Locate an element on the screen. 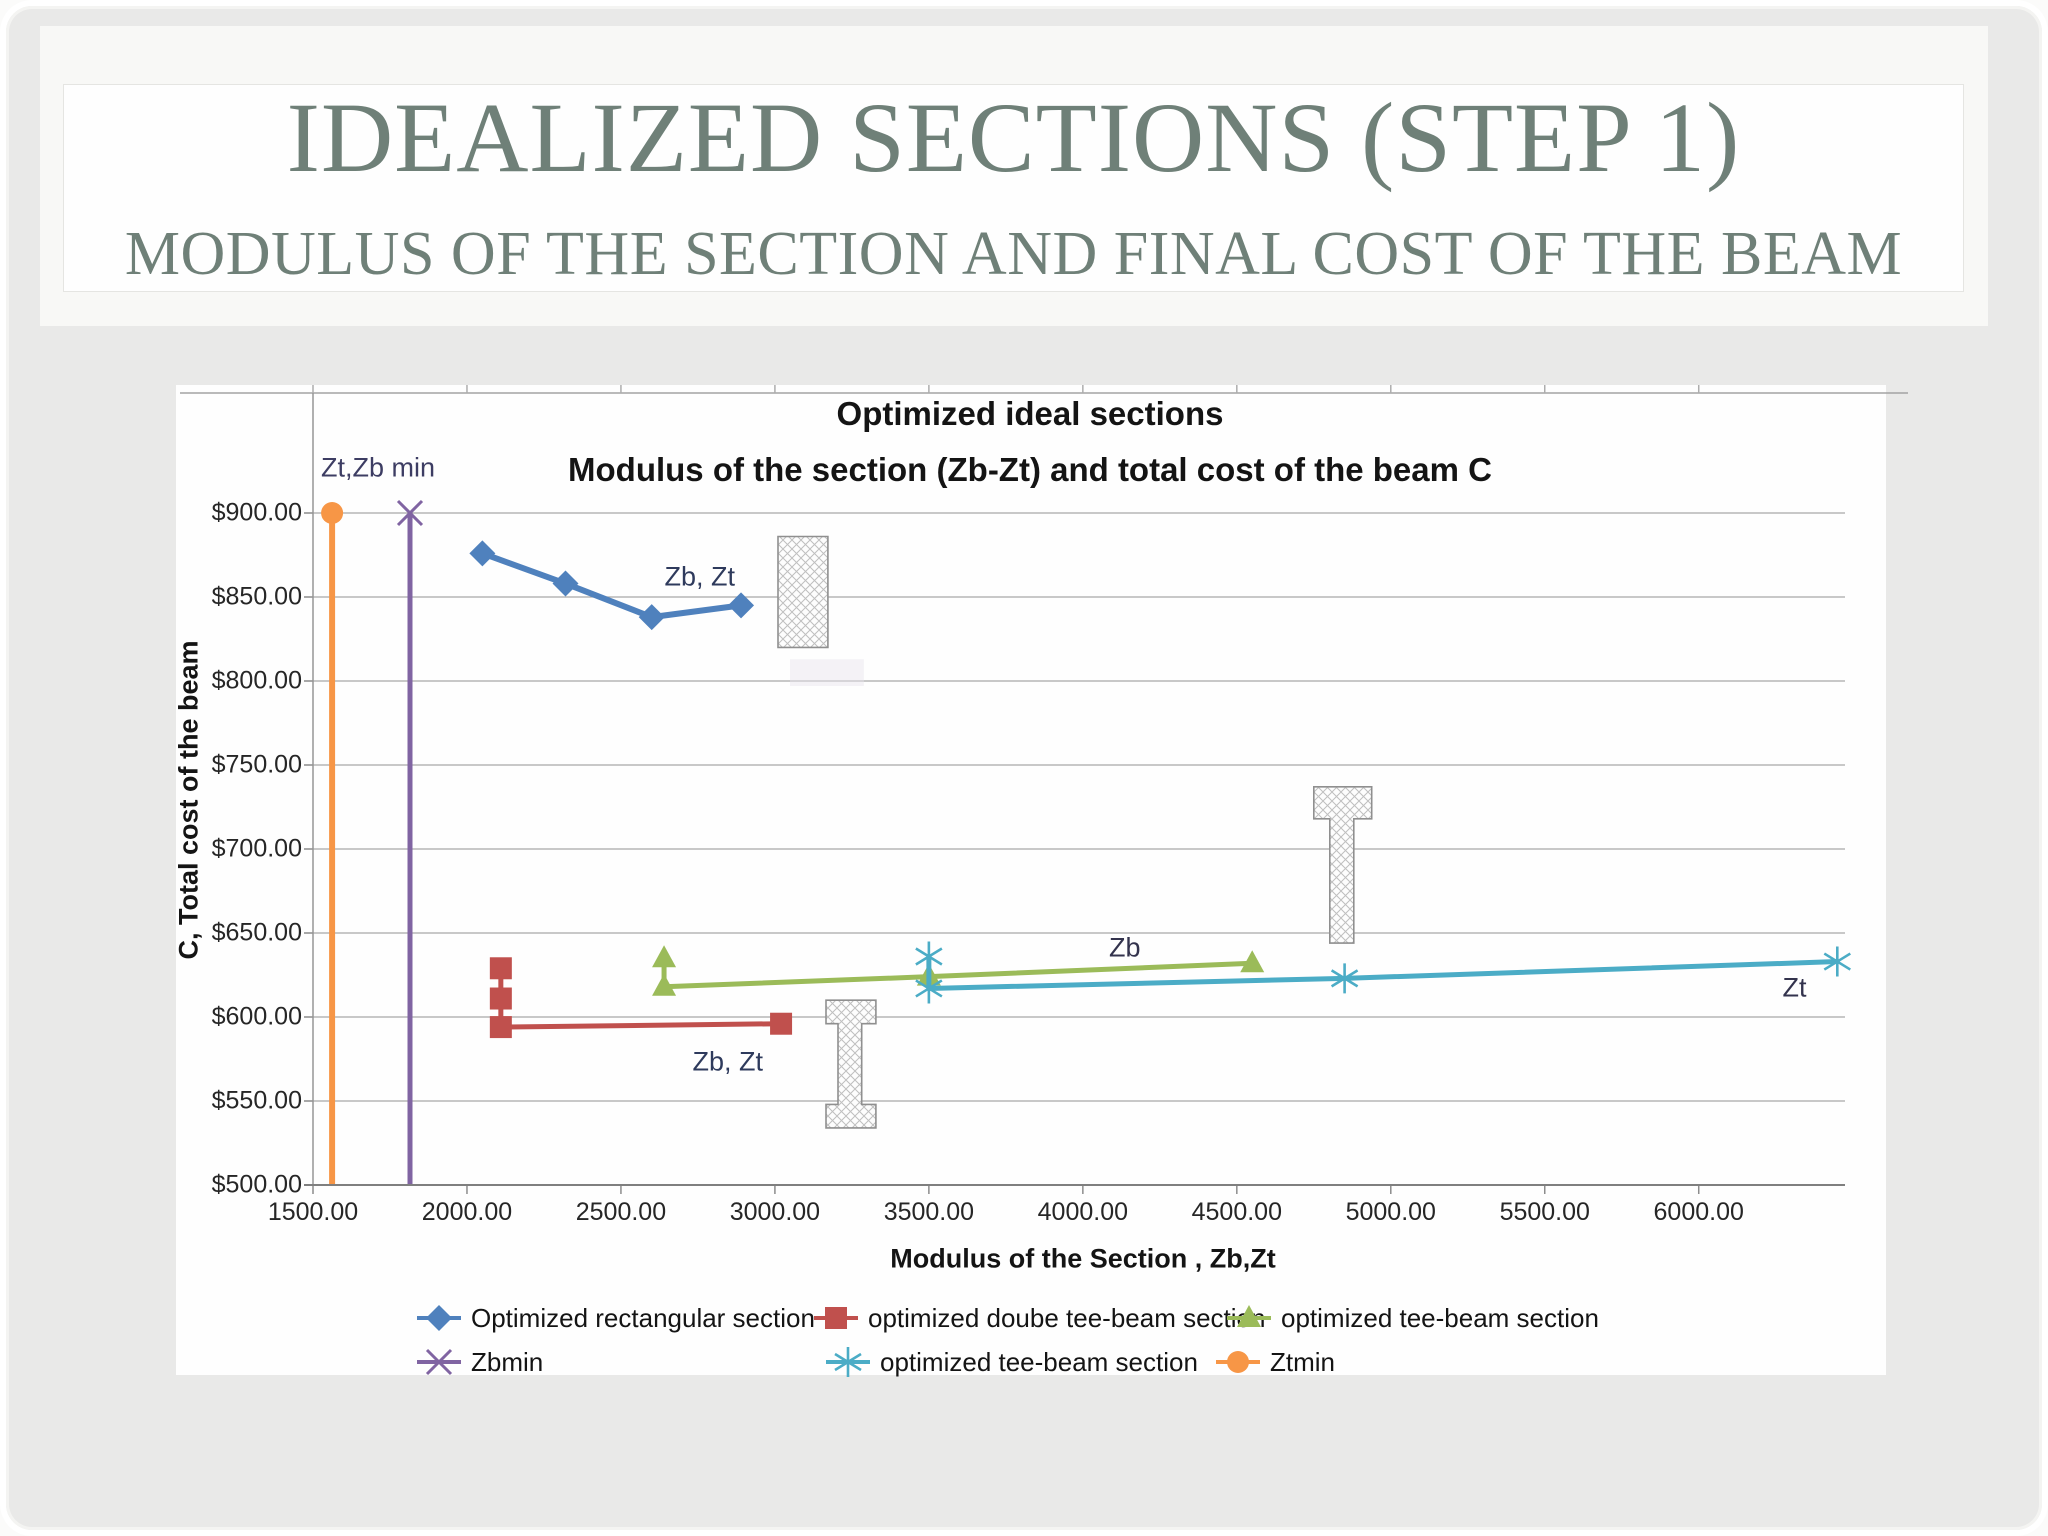  y-tick-label: $600.00 is located at coordinates (256, 1016).